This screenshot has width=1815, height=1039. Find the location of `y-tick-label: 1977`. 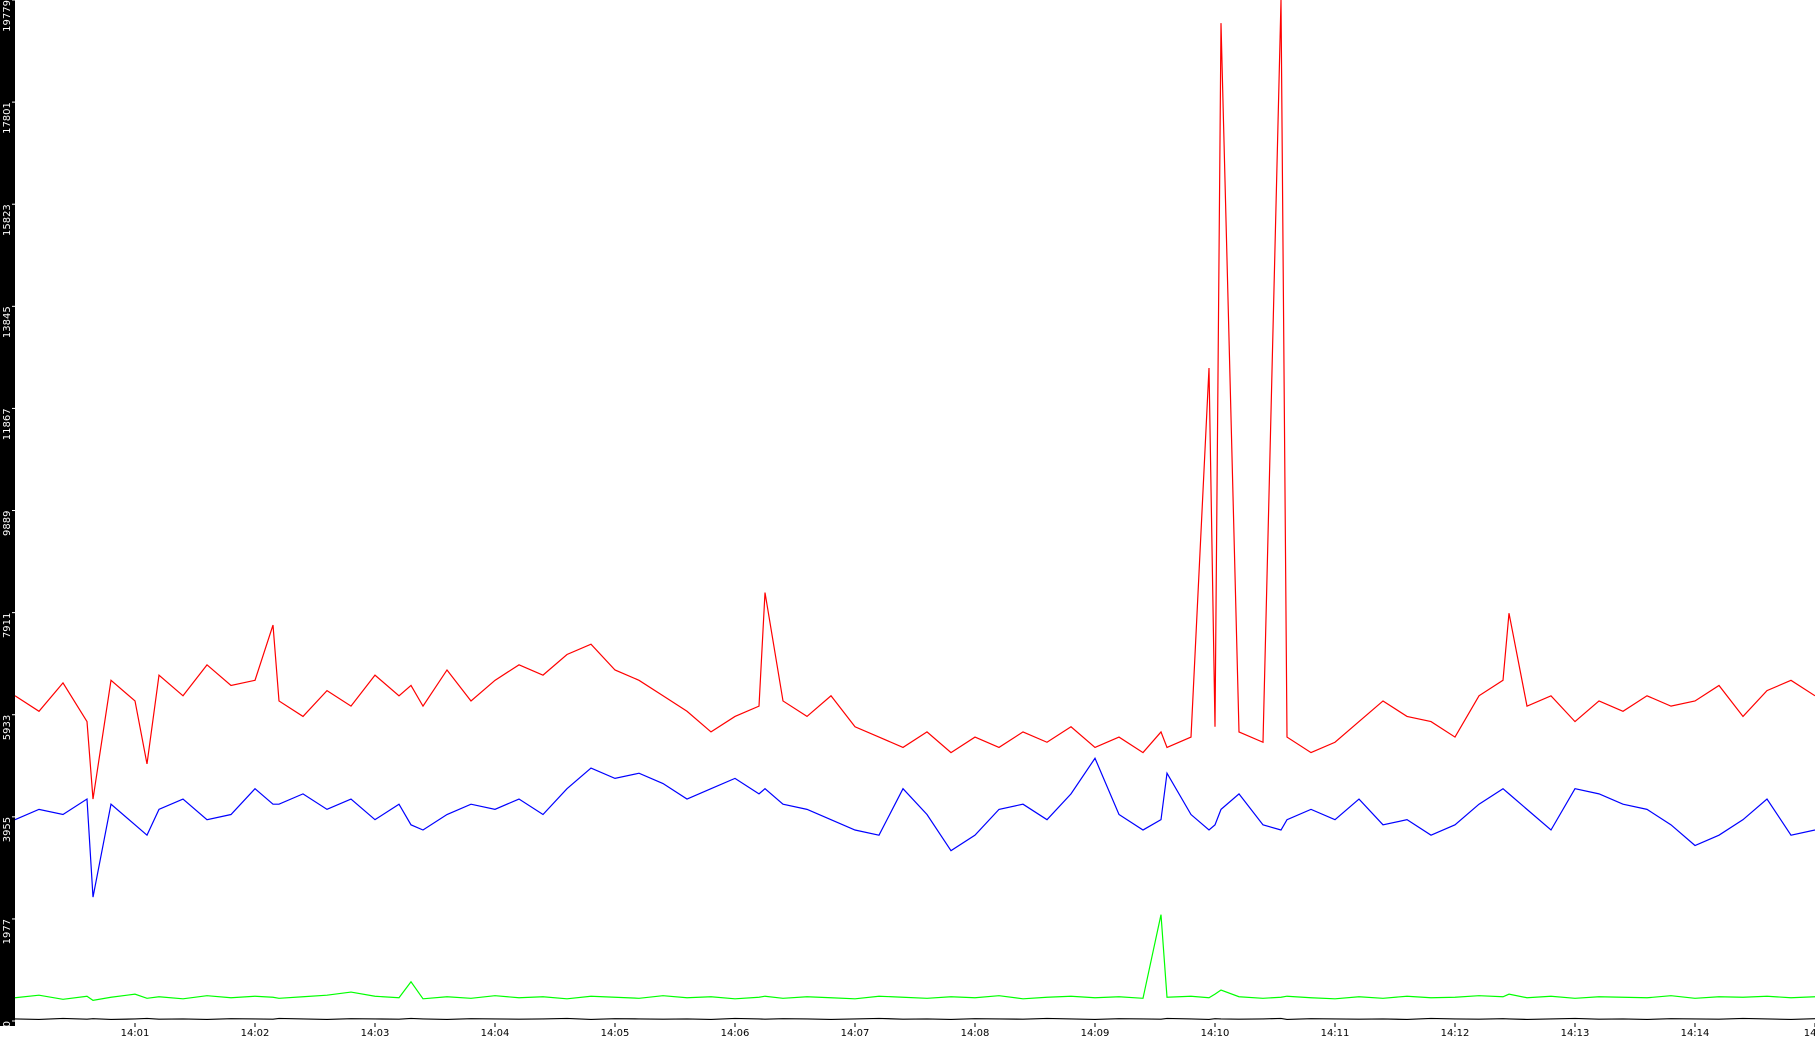

y-tick-label: 1977 is located at coordinates (7, 931).